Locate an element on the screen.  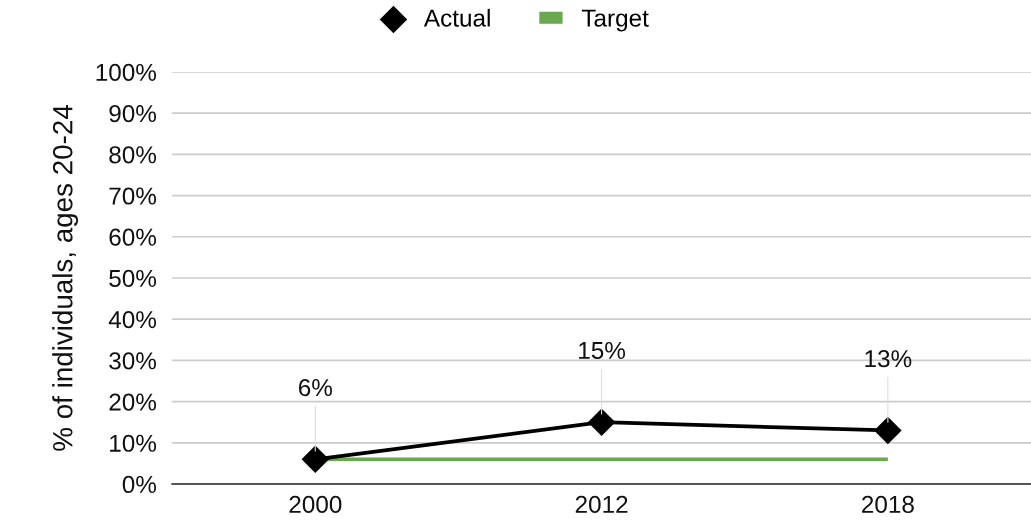
legend-label: Actual is located at coordinates (456, 17).